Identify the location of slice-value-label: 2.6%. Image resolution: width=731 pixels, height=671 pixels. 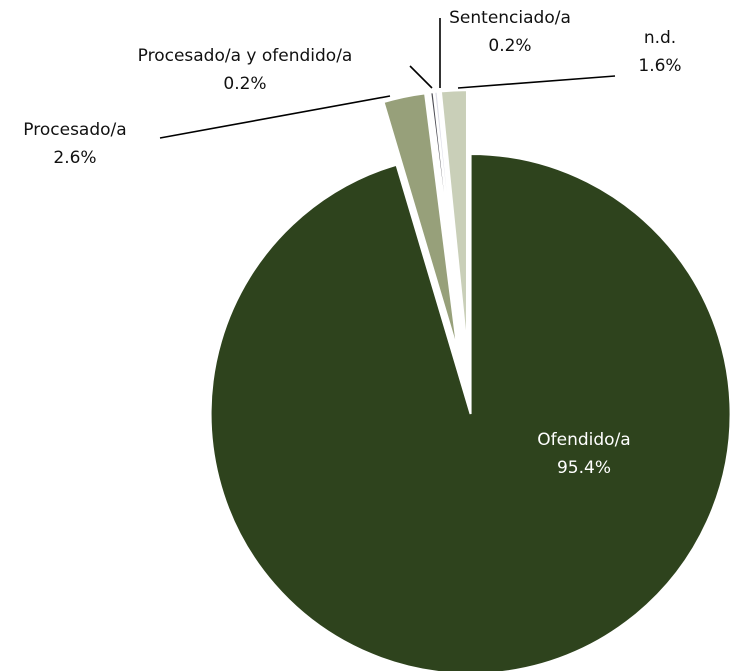
(74, 158).